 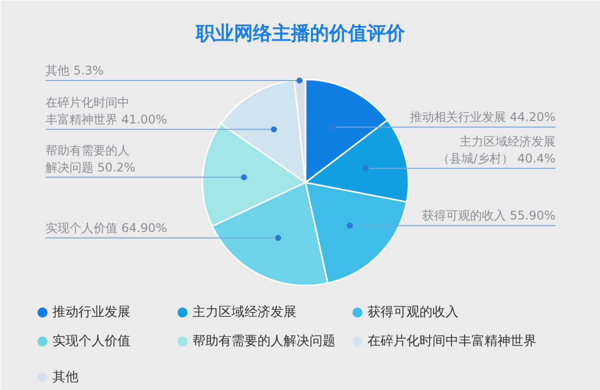 What do you see at coordinates (65, 377) in the screenshot?
I see `legend-label: 其他` at bounding box center [65, 377].